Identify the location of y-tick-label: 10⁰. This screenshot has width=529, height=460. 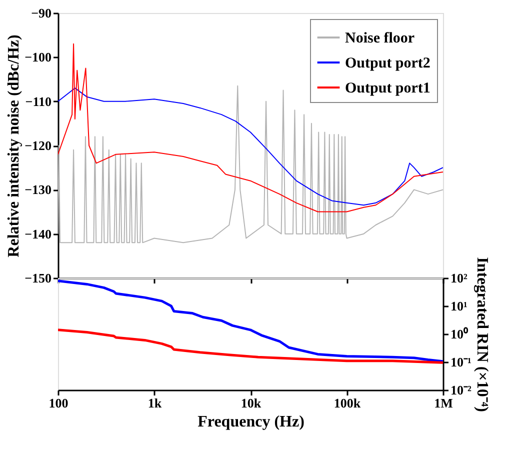
(459, 334).